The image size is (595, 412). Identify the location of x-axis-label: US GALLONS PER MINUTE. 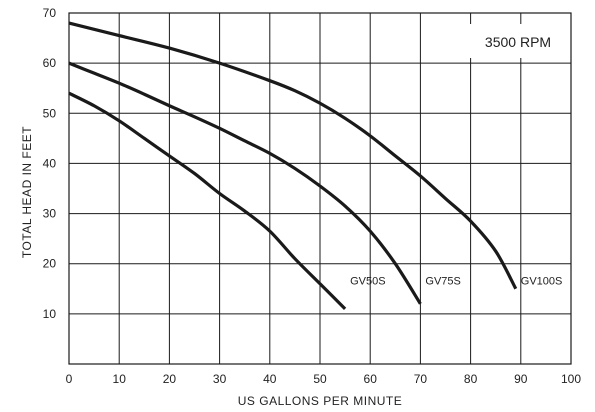
(320, 401).